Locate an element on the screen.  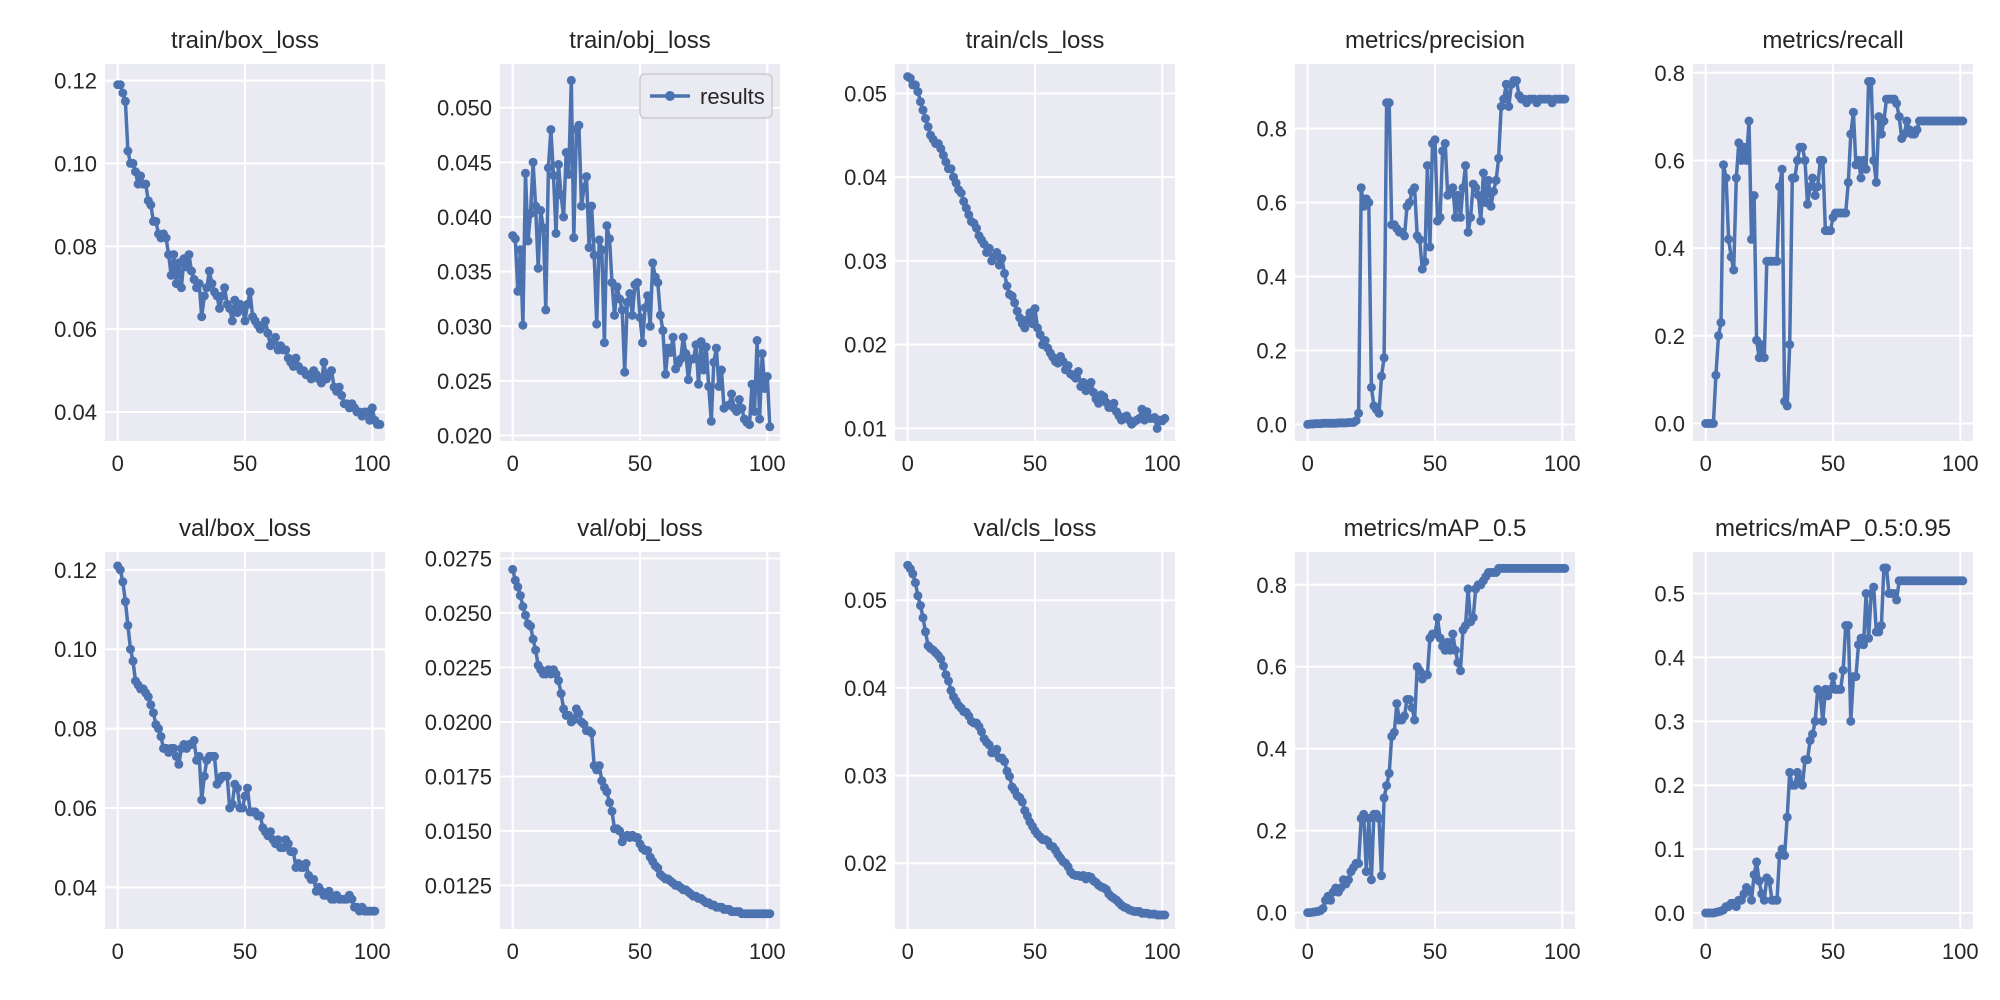
y-tick-label: 0.0250 is located at coordinates (458, 613).